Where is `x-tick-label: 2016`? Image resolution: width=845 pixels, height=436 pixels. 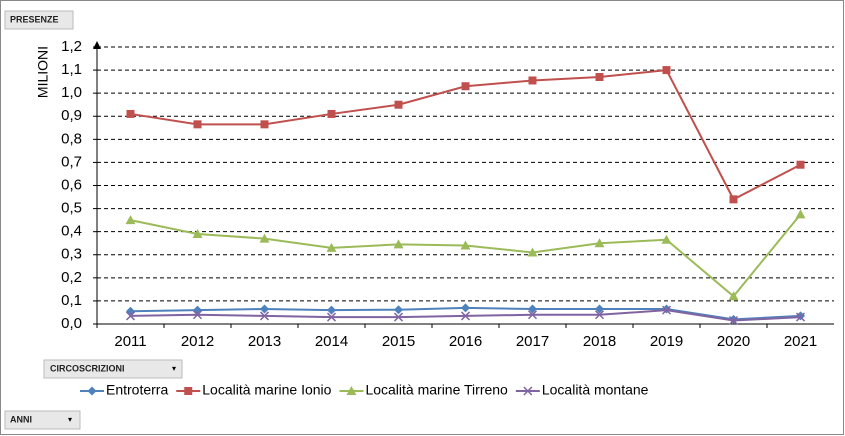
x-tick-label: 2016 is located at coordinates (465, 341).